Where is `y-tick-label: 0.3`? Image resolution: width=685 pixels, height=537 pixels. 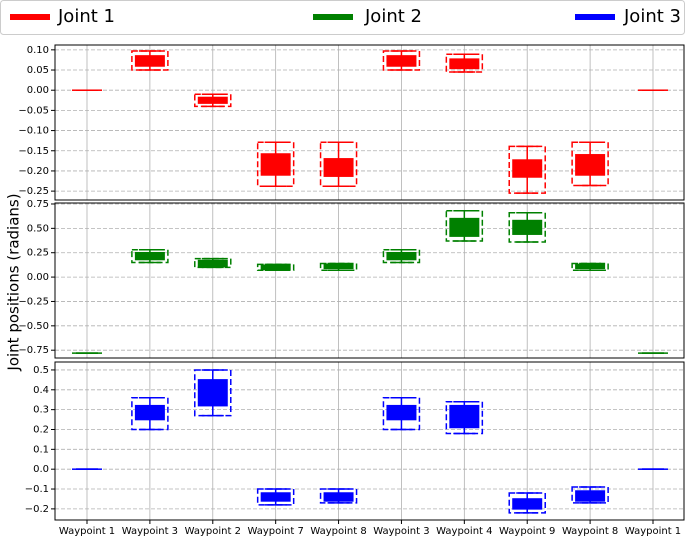 y-tick-label: 0.3 is located at coordinates (41, 410).